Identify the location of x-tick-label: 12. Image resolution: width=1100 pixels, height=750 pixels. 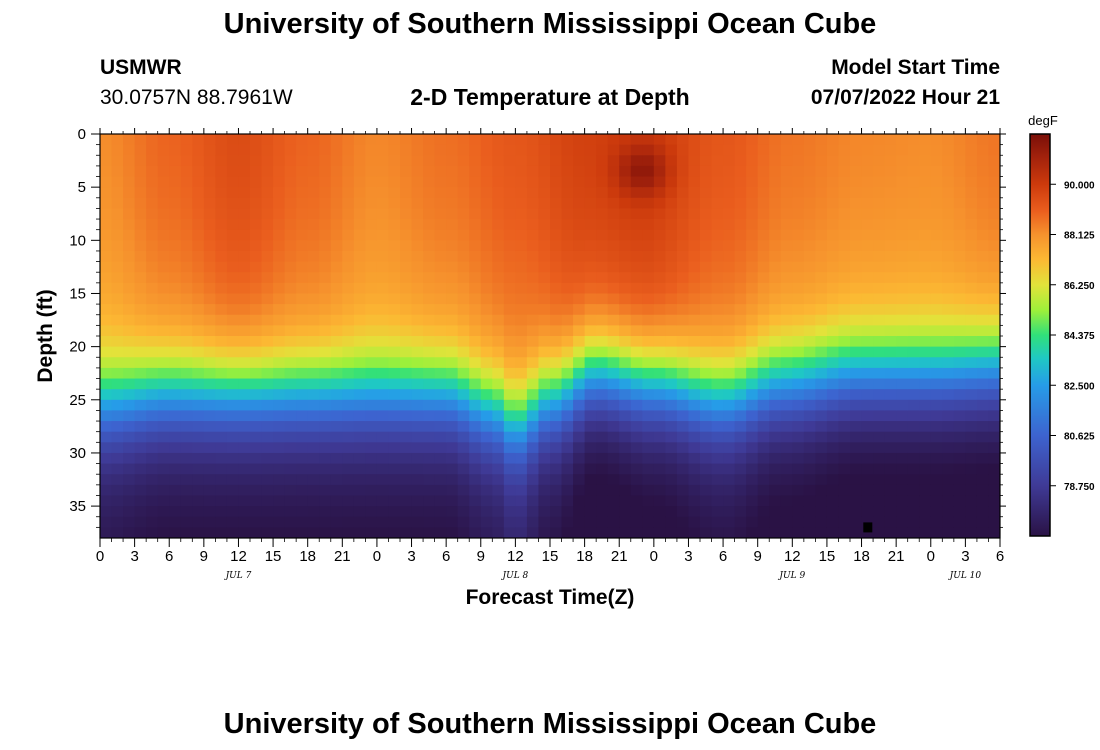
(238, 556).